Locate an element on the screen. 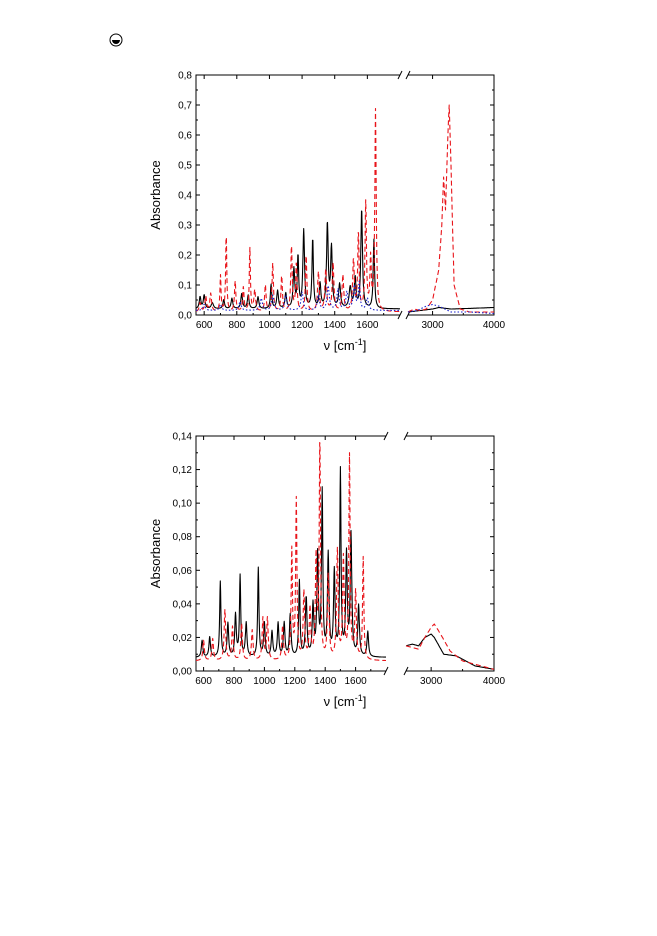  y-tick-label: 0,08 is located at coordinates (183, 537).